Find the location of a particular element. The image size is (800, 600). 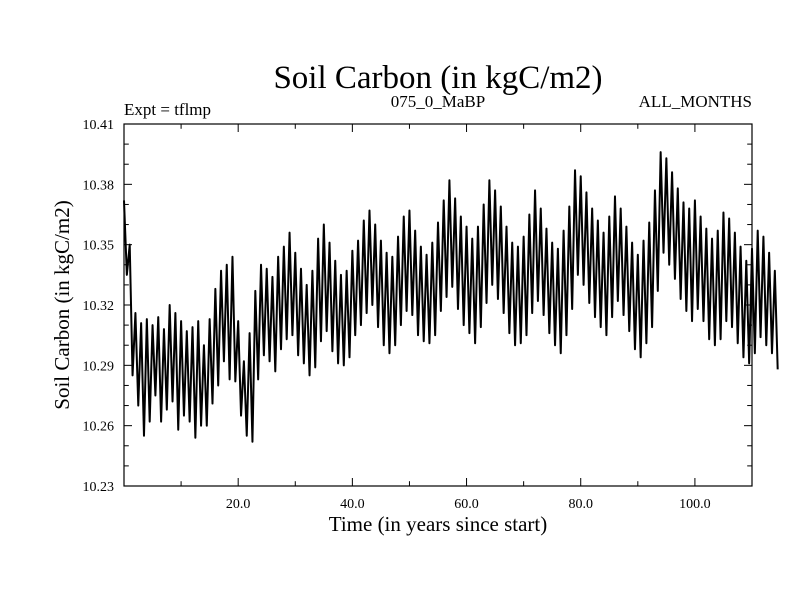

months-label: ALL_MONTHS is located at coordinates (695, 101).